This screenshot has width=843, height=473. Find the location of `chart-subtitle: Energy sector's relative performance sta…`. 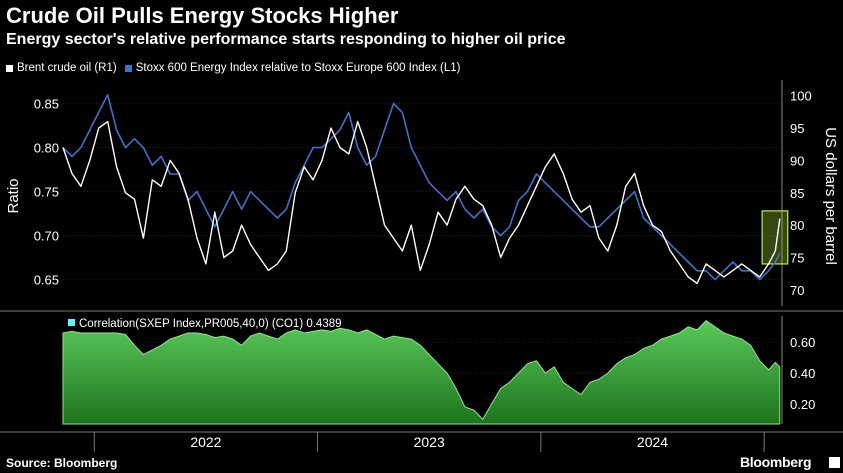

chart-subtitle: Energy sector's relative performance sta… is located at coordinates (286, 39).